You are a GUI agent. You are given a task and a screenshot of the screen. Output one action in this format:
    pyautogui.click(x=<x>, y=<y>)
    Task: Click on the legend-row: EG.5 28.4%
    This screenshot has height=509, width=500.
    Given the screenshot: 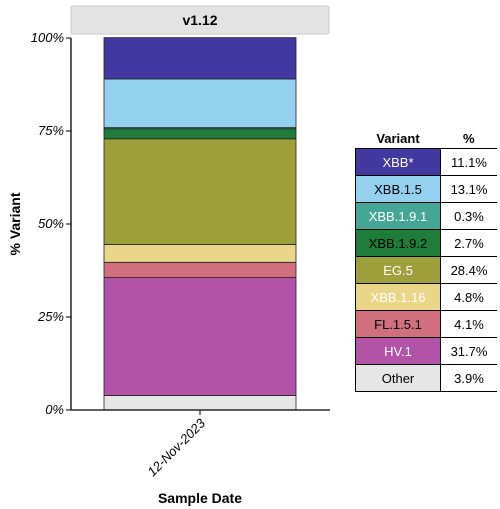 What is the action you would take?
    pyautogui.click(x=426, y=270)
    